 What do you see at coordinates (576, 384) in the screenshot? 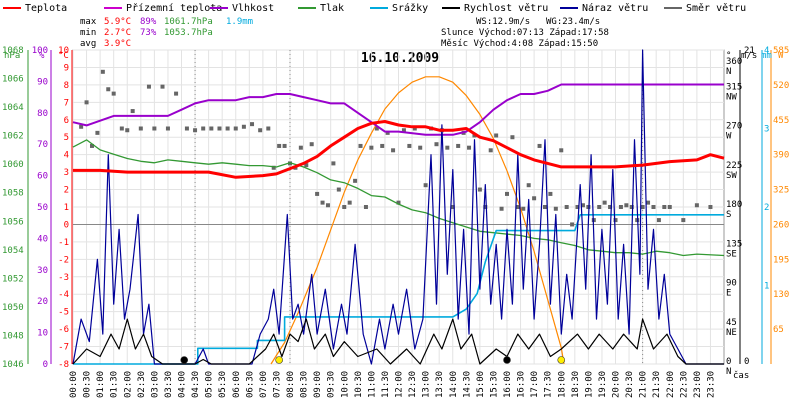
I see `time-tick-37: 18:30` at bounding box center [576, 384].